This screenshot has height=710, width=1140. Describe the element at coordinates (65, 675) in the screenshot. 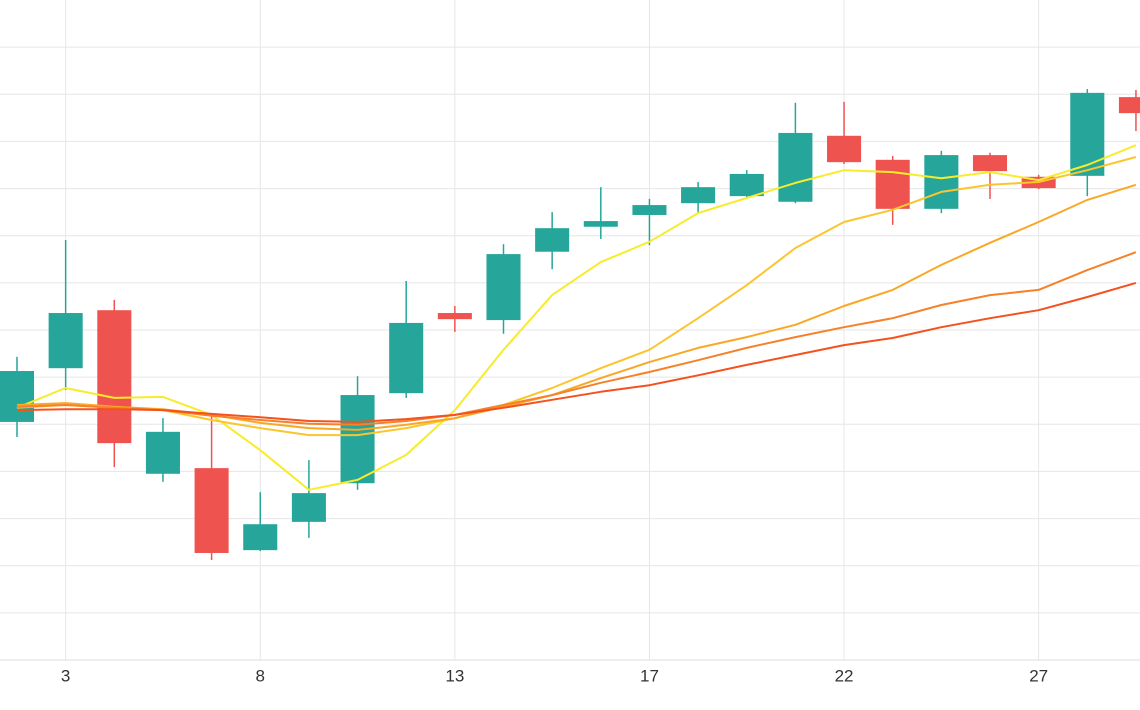

I see `x-tick-label: 3` at that location.